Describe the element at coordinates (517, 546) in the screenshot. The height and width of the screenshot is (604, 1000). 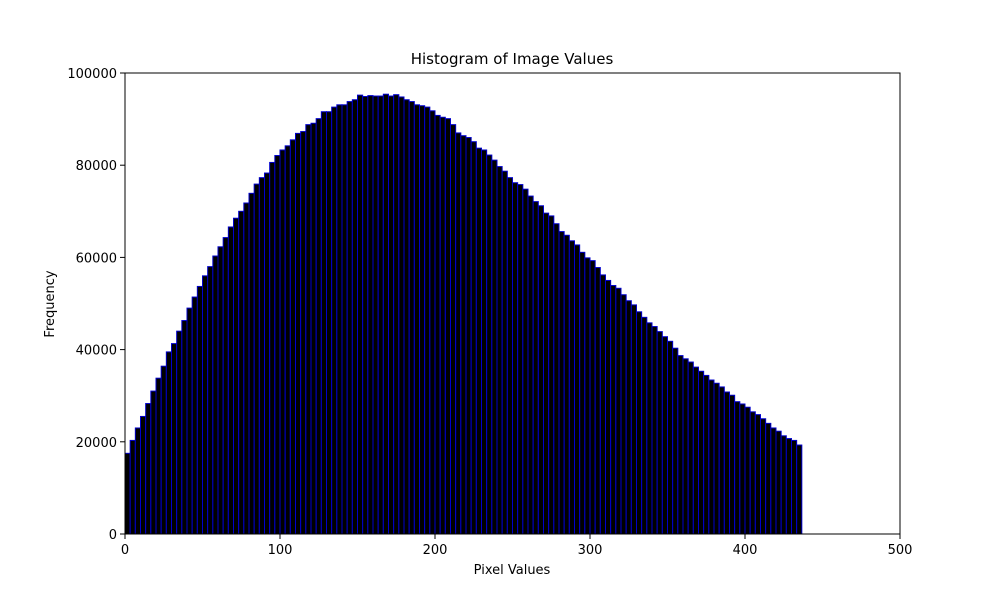
I see `x-axis-ticks: 0 100 200 300 400 500` at that location.